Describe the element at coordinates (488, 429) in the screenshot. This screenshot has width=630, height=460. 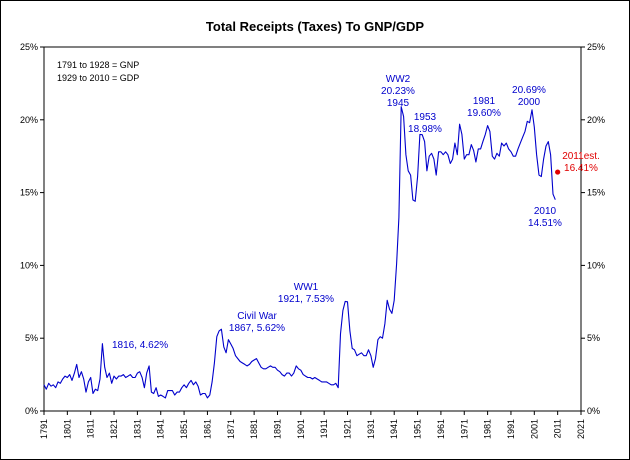
I see `x-tick-label: 1981` at that location.